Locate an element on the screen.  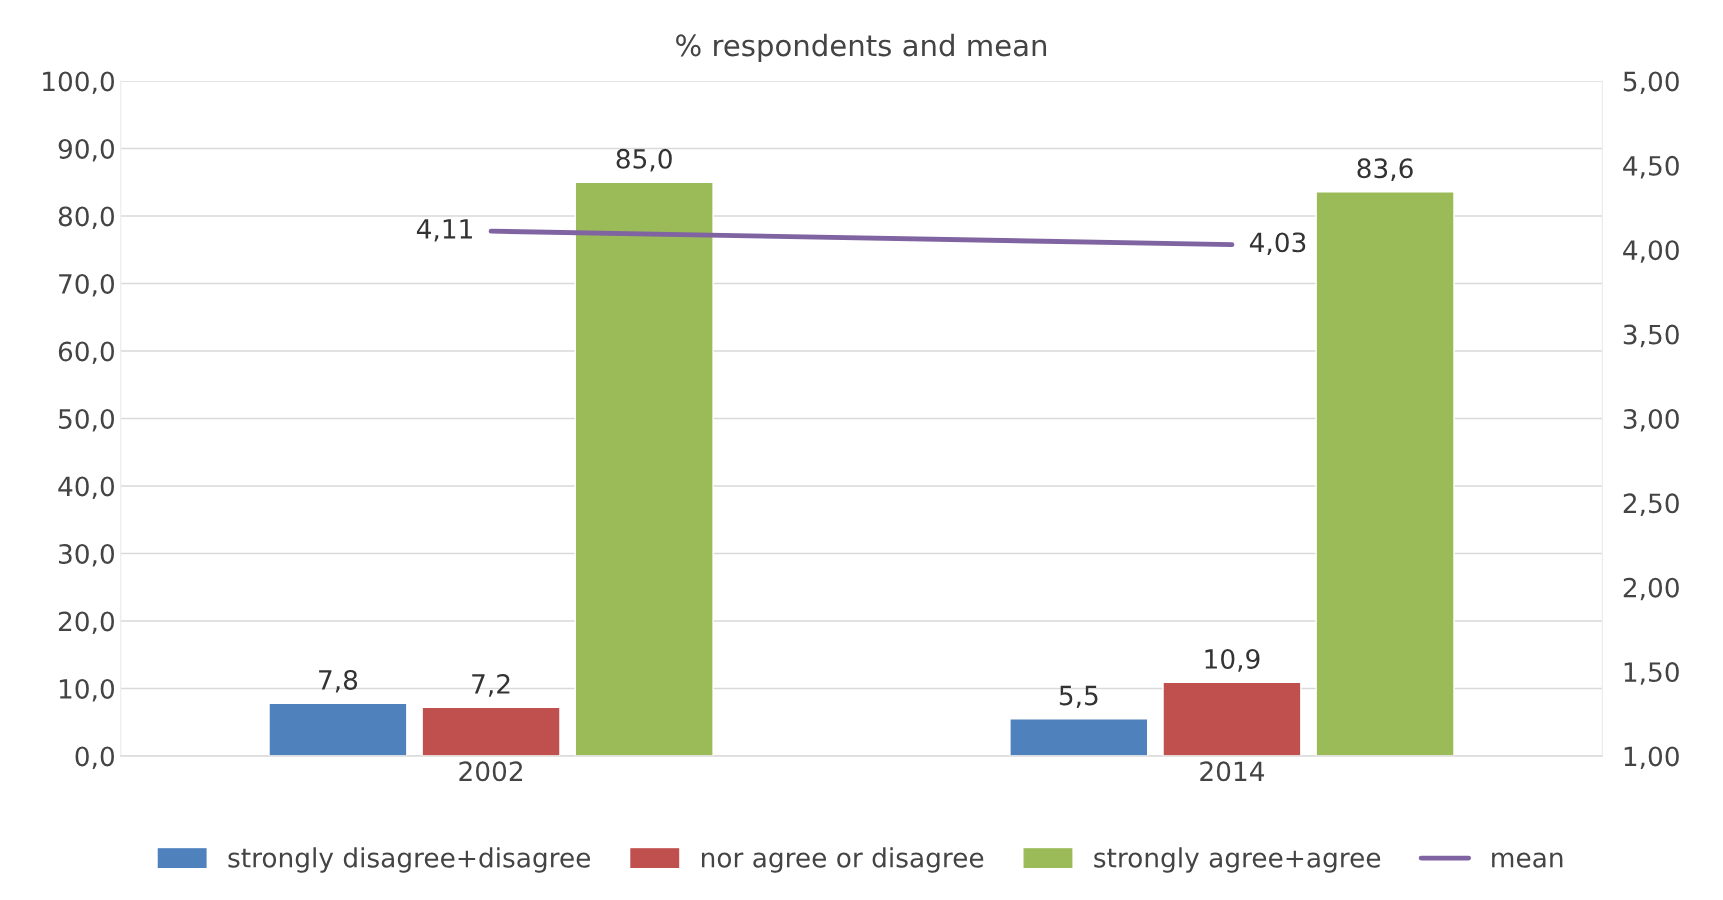
y2-tick-label: 1,00 is located at coordinates (1651, 758).